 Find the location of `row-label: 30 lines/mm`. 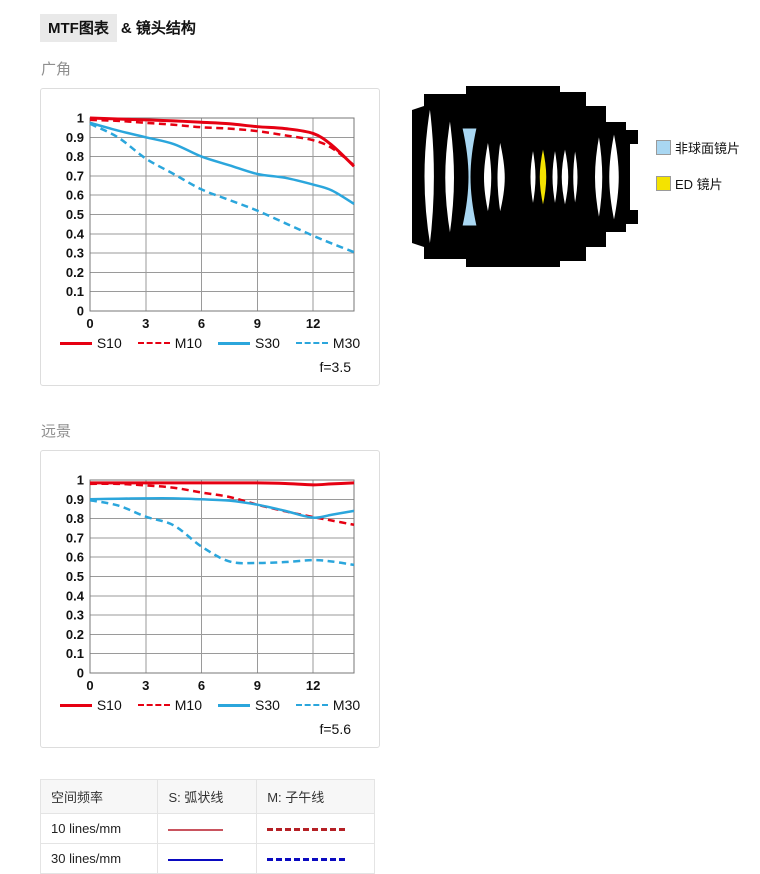

row-label: 30 lines/mm is located at coordinates (99, 858).